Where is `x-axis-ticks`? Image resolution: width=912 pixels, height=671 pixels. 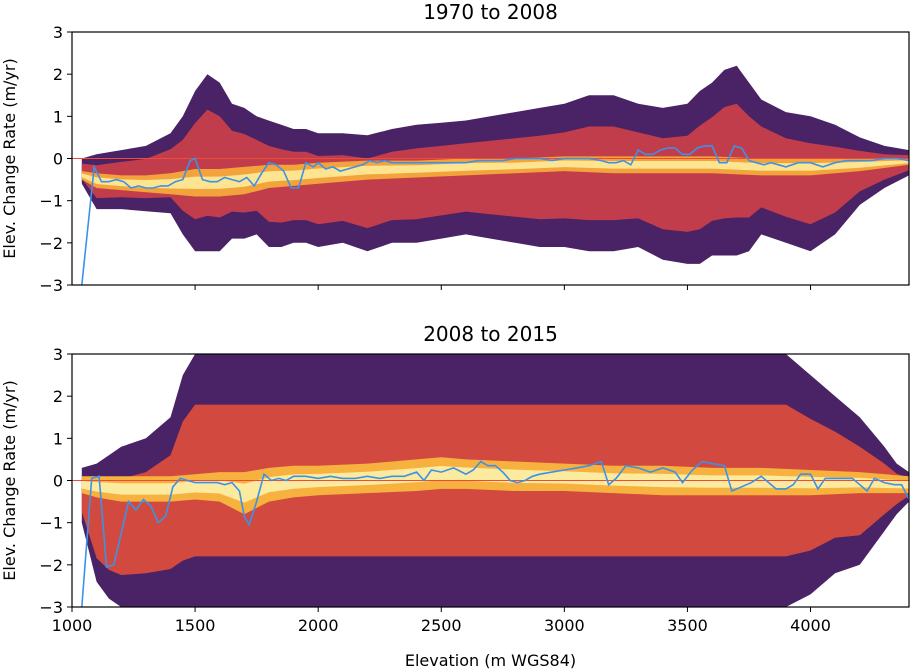 x-axis-ticks is located at coordinates (503, 287).